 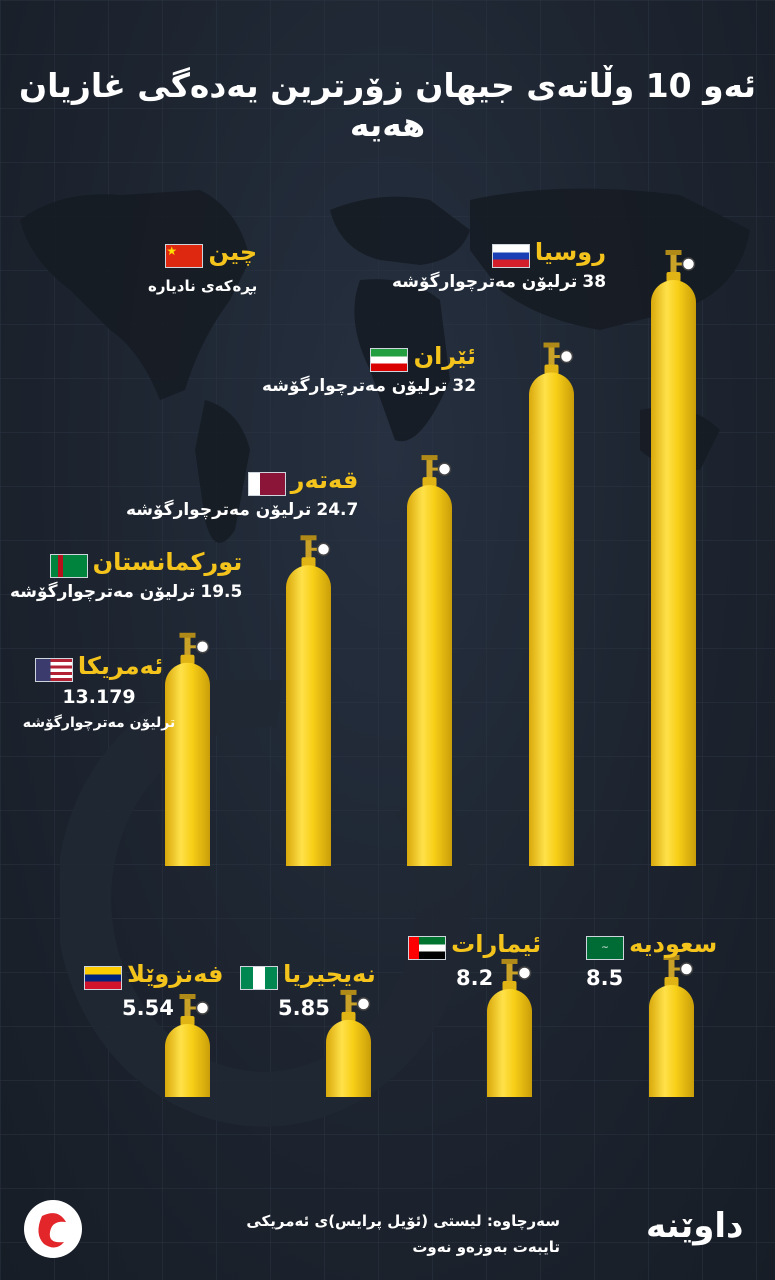 I want to click on label-qatar: قەتەر 24.7 ترلیۆن مەترچوارگۆشە, so click(x=242, y=493).